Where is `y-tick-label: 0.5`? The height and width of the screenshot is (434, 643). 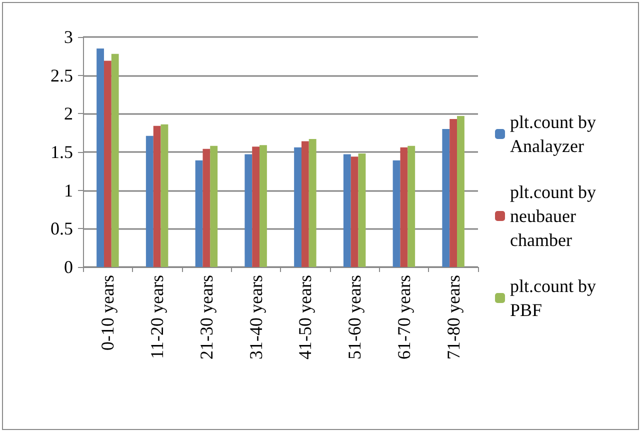
y-tick-label: 0.5 is located at coordinates (61, 228).